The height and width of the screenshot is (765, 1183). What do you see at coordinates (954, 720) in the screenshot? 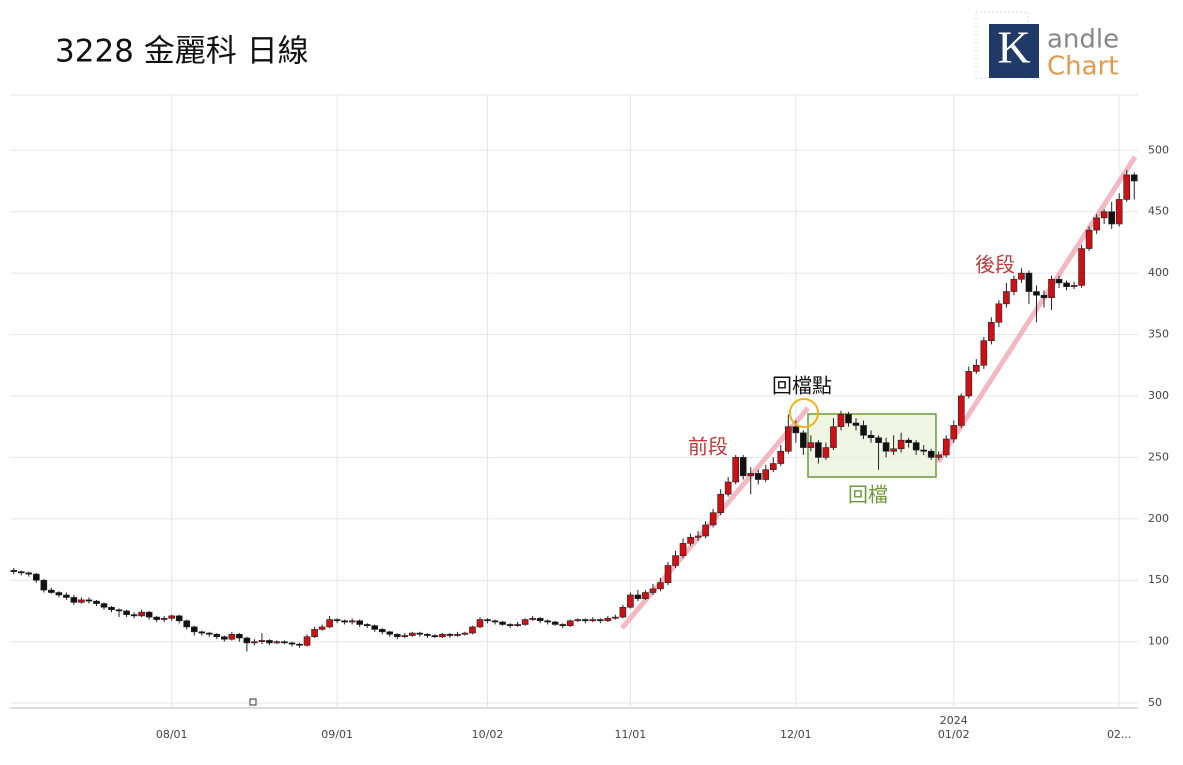
I see `year-label: 2024` at bounding box center [954, 720].